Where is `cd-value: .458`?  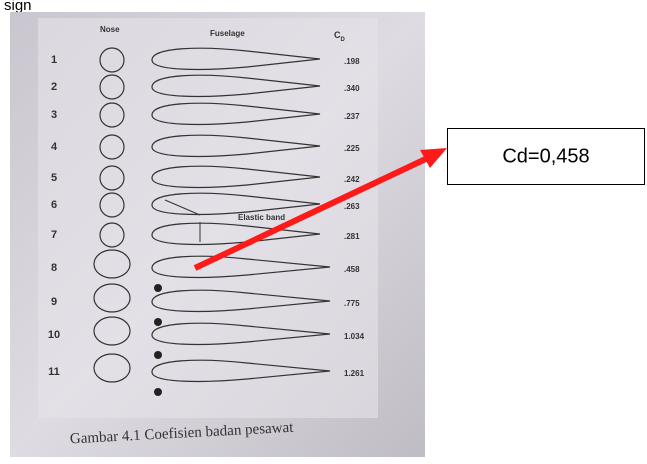 cd-value: .458 is located at coordinates (352, 269).